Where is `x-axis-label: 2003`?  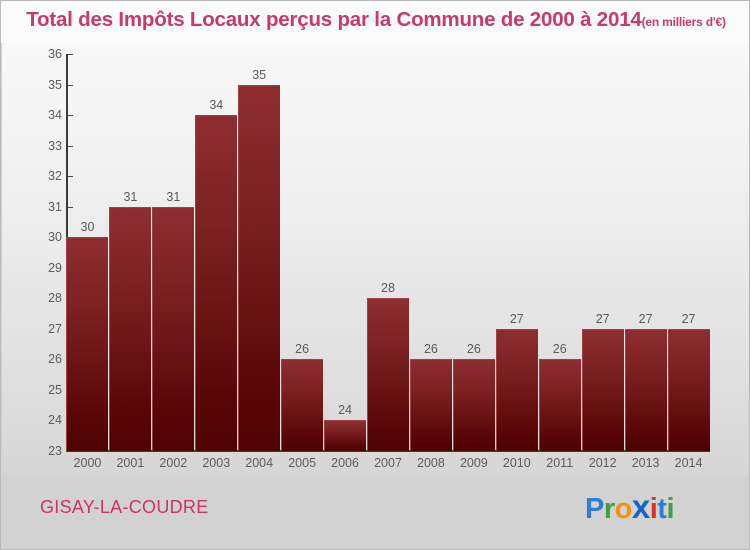
x-axis-label: 2003 is located at coordinates (216, 463).